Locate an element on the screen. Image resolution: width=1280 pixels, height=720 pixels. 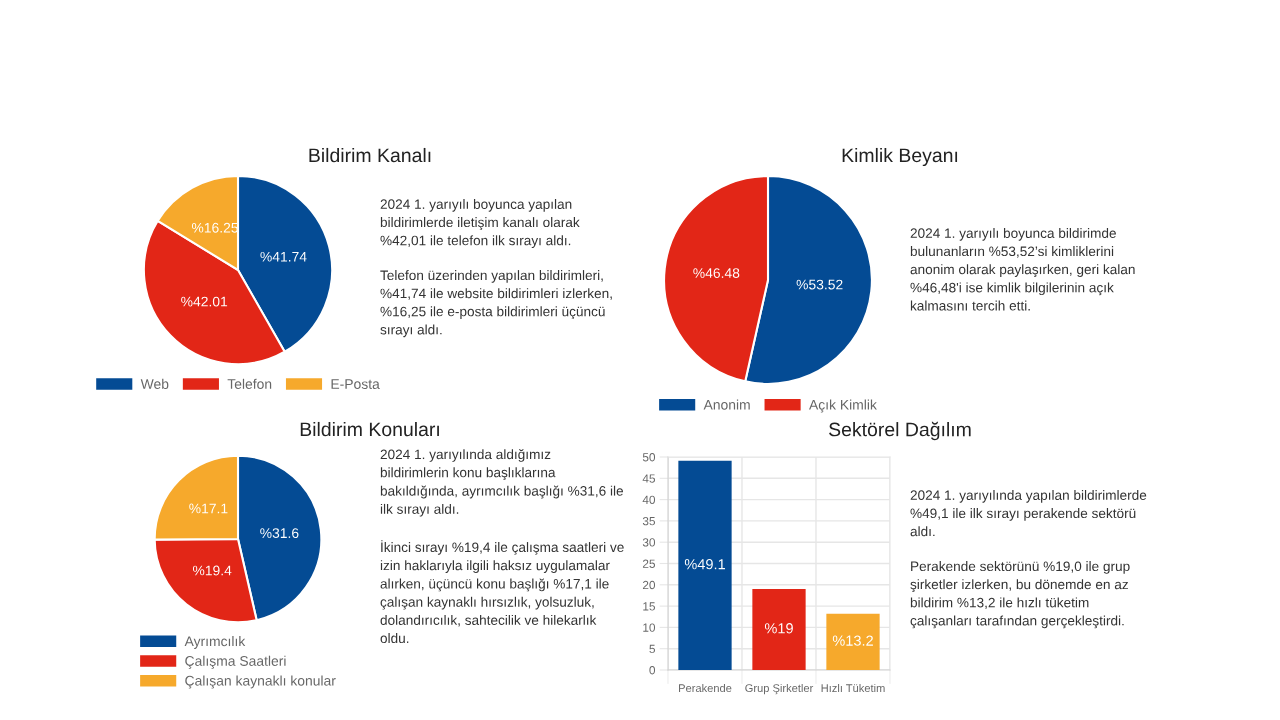
text: Perakende sektörünü %19,0 ile grup şirketler izlerken, bu dönemde en az bildirim %13,2 ile hızlı tüketim çalışanları tarafından gerçekleştirdi. is located at coordinates (1020, 595).